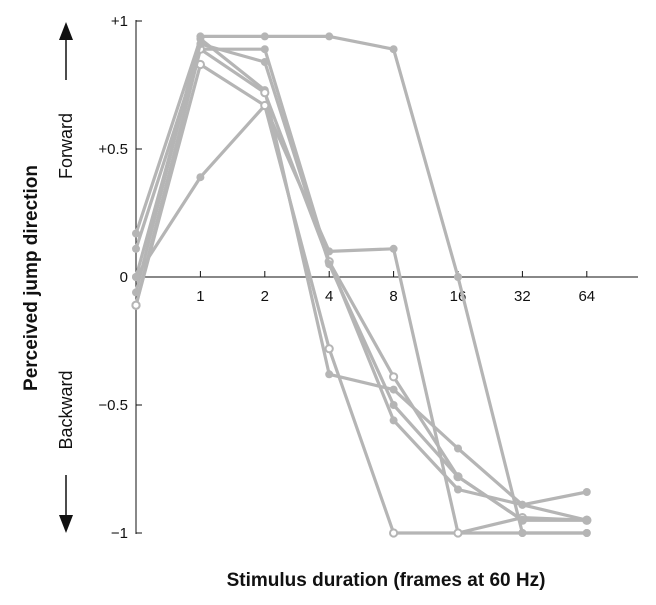 This screenshot has height=605, width=656. I want to click on y-tick-label: +1, so click(119, 21).